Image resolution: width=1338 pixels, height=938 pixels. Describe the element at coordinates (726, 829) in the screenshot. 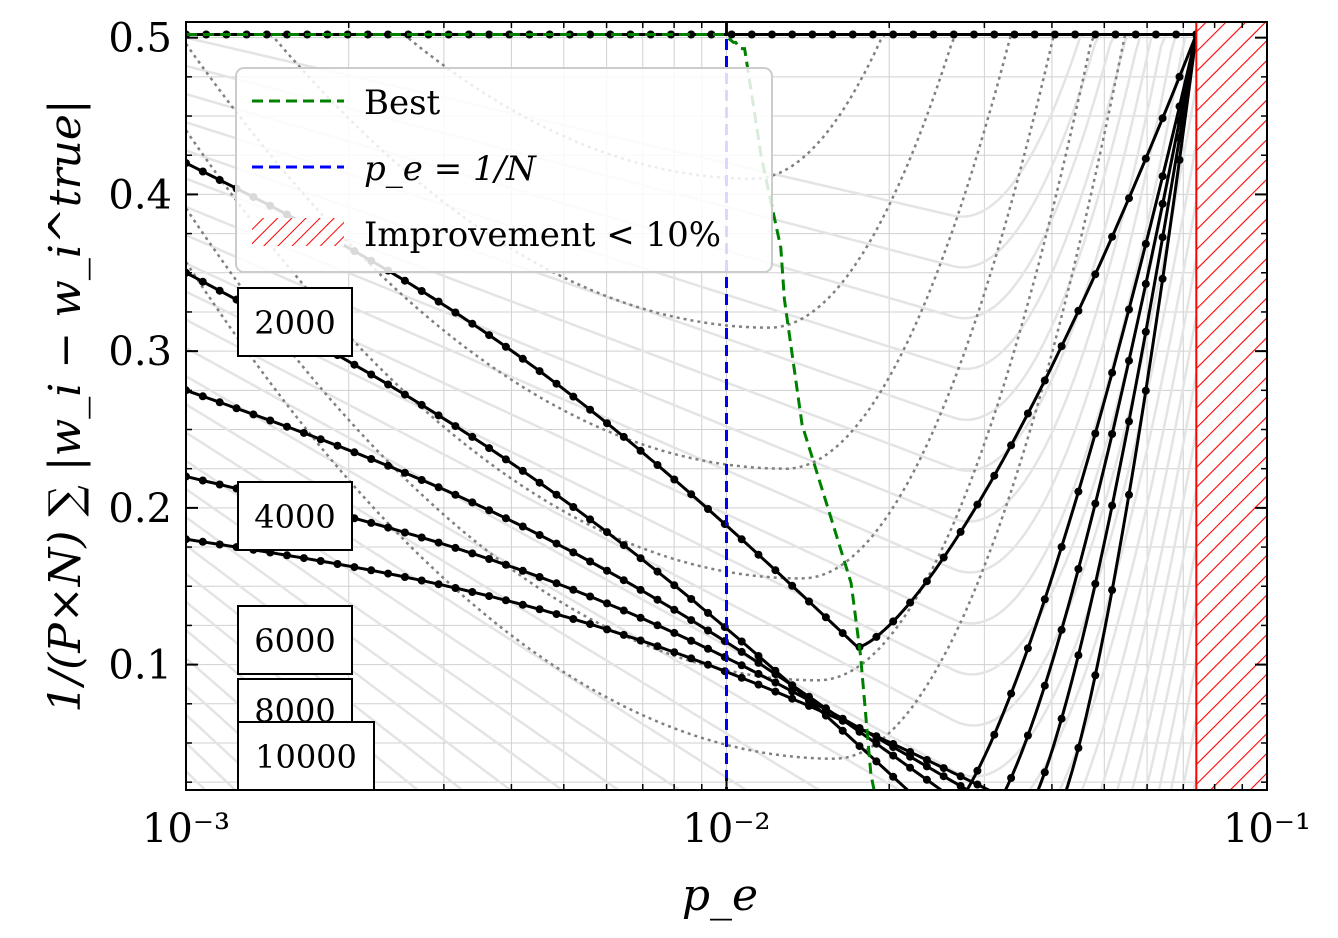

I see `x-tick-label: 10⁻²` at that location.